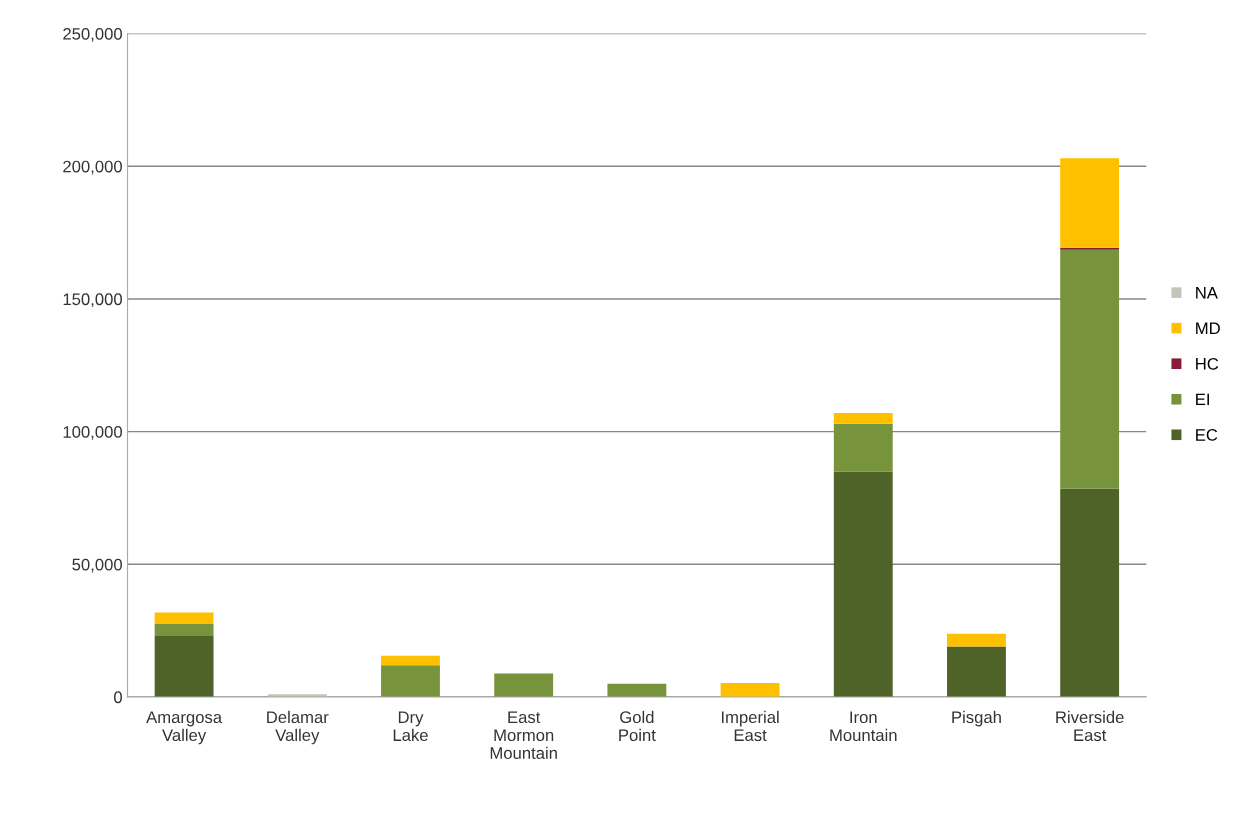 Image resolution: width=1250 pixels, height=819 pixels. What do you see at coordinates (118, 697) in the screenshot?
I see `y-tick-label: 0` at bounding box center [118, 697].